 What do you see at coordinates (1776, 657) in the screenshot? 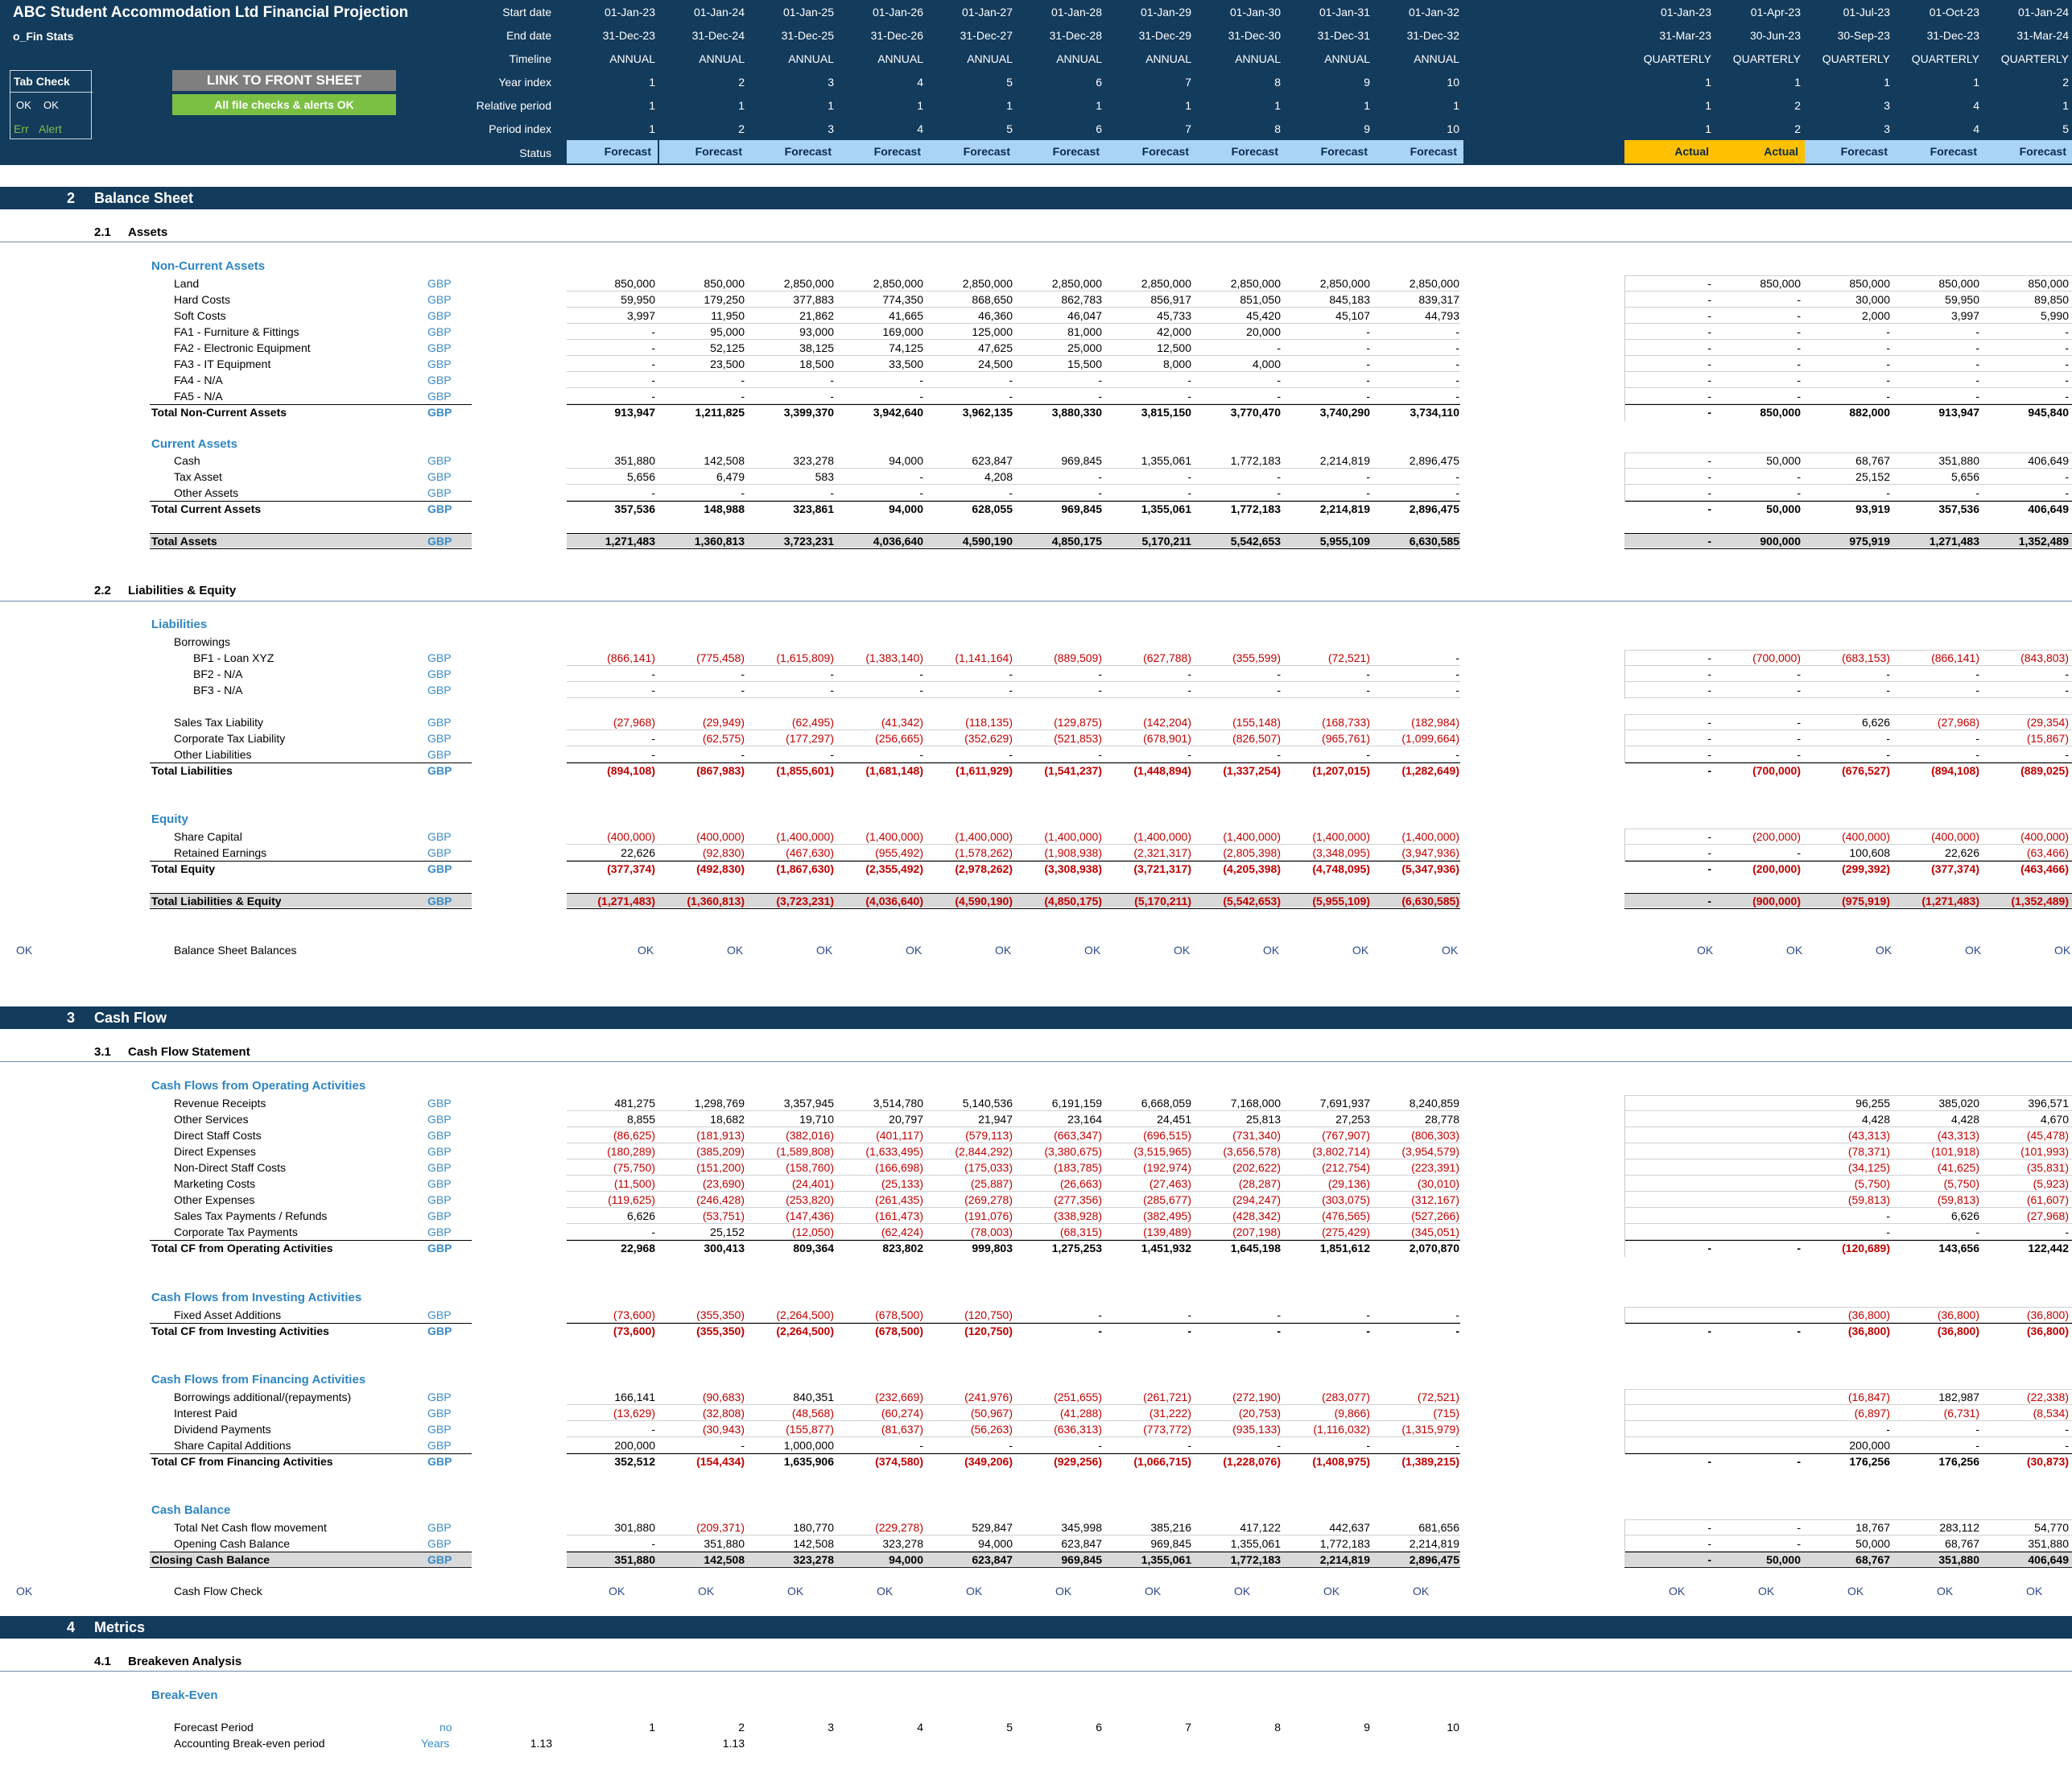
I see `cell-quarterly: (700,000)` at bounding box center [1776, 657].